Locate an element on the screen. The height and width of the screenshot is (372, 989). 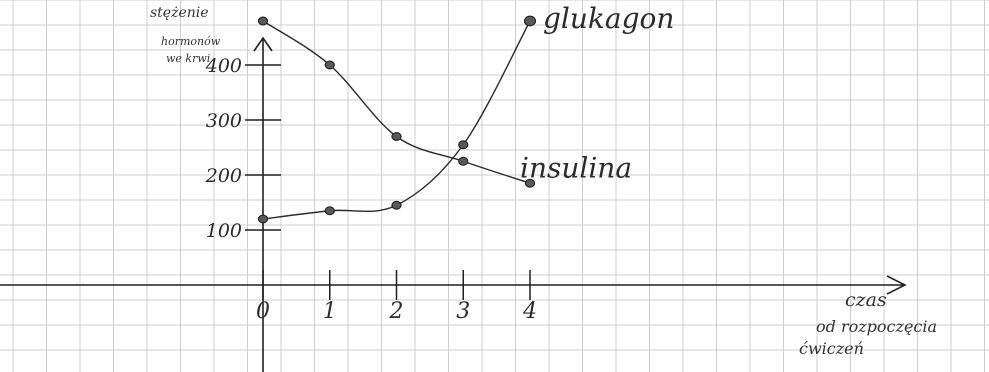
x-tick-label: 4 is located at coordinates (529, 311).